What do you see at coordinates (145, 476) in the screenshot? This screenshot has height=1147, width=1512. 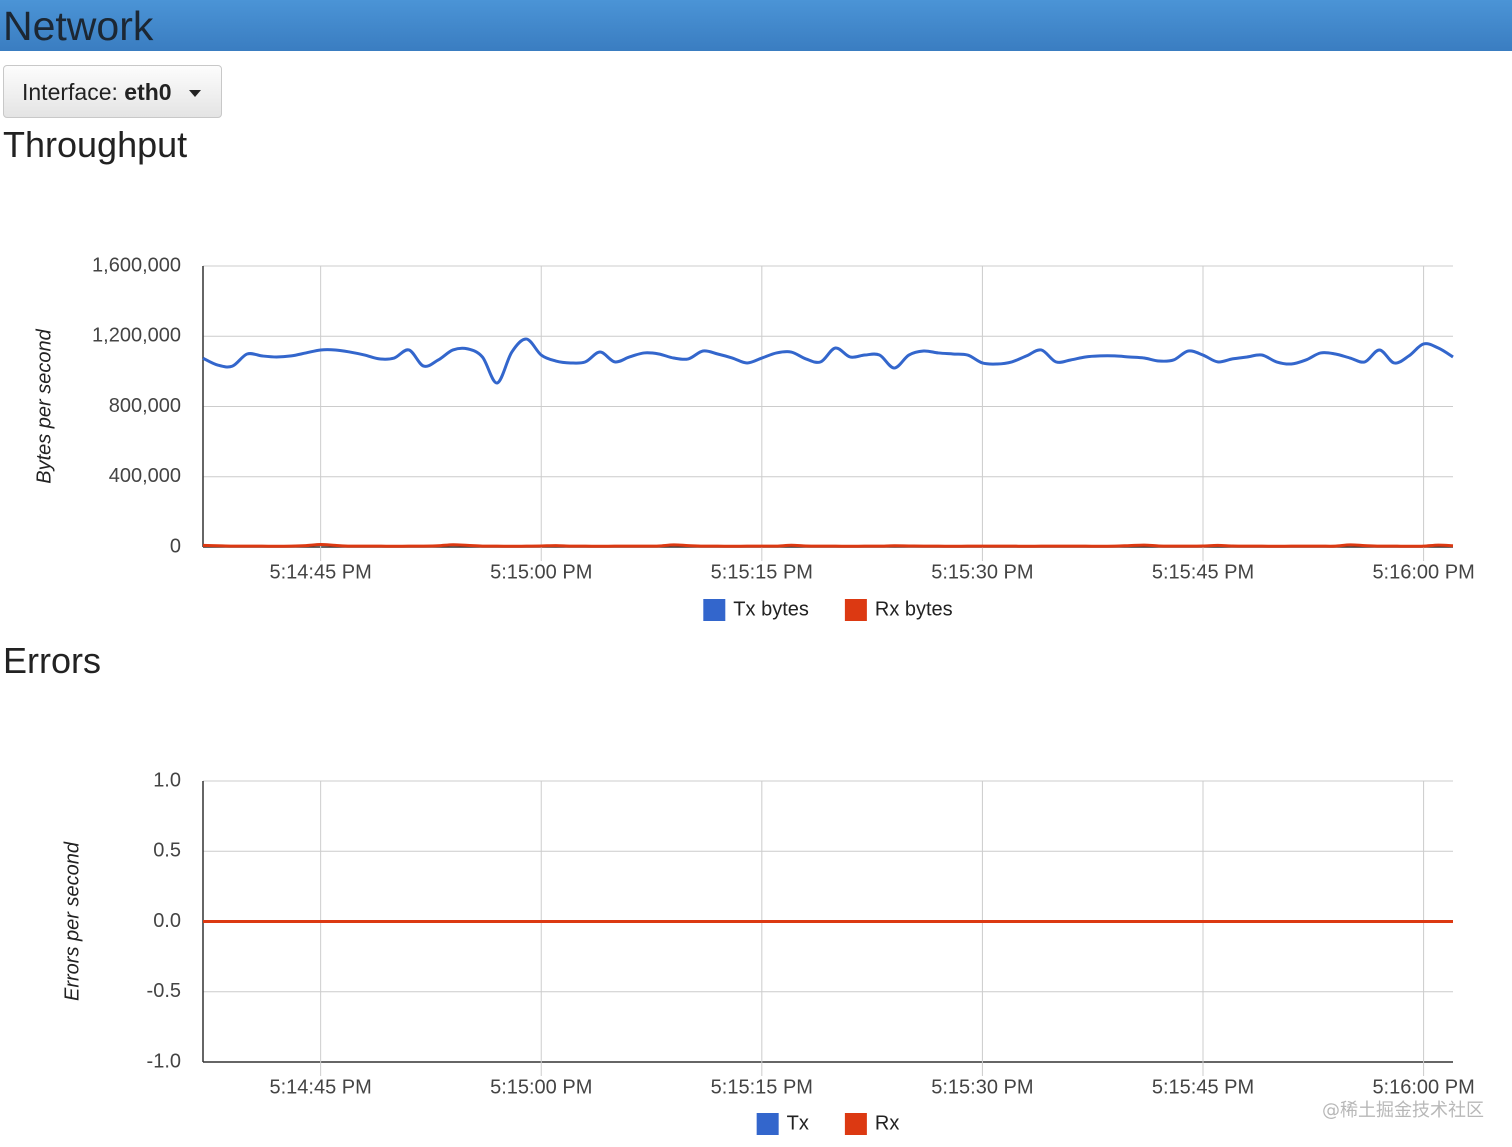 I see `y-tick-label: 400,000` at bounding box center [145, 476].